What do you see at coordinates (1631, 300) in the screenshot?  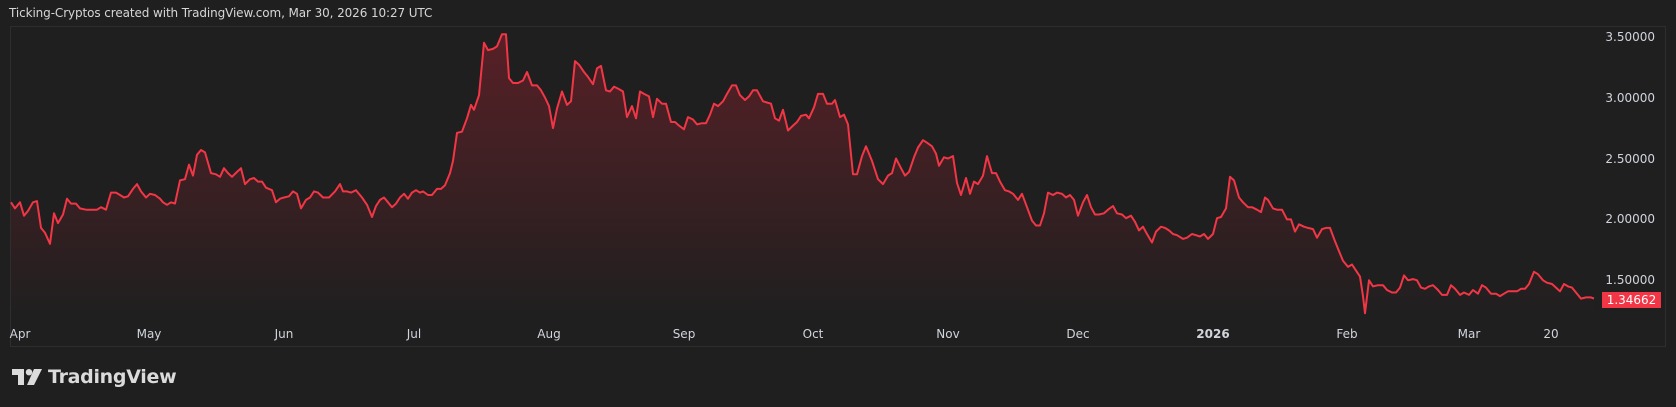 I see `last-price-tag: 1.34662` at bounding box center [1631, 300].